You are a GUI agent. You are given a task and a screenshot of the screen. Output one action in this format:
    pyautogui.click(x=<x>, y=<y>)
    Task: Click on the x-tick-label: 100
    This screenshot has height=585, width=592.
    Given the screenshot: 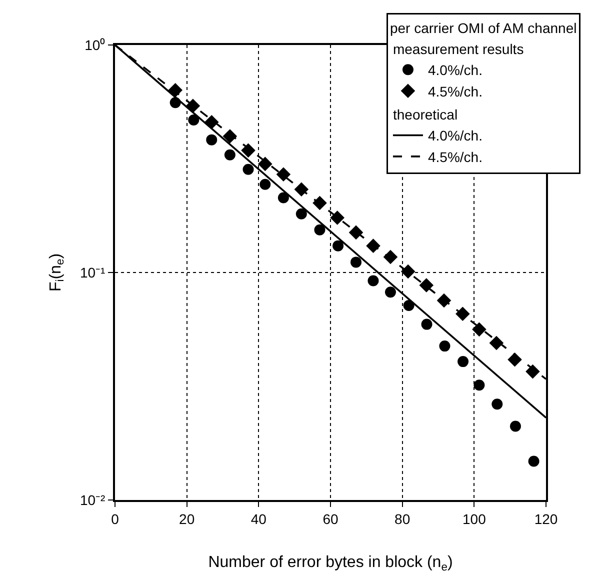 What is the action you would take?
    pyautogui.click(x=474, y=518)
    